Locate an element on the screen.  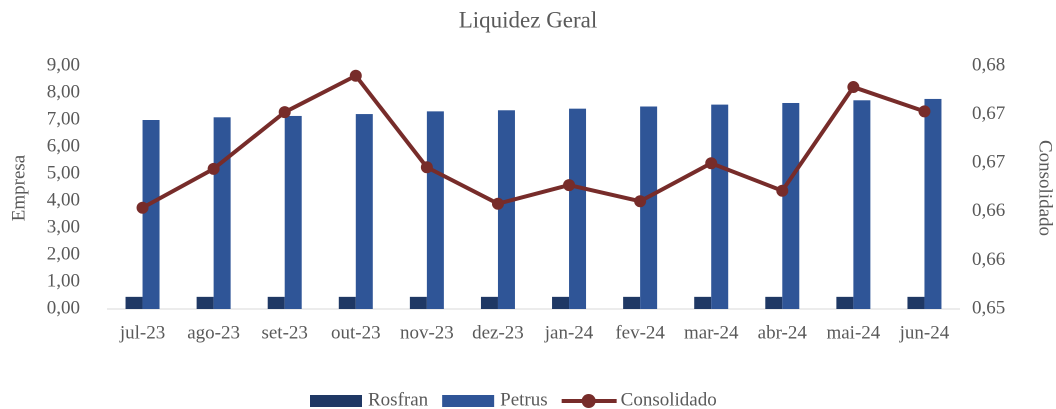
chart-title: Liquidez Geral is located at coordinates (528, 19).